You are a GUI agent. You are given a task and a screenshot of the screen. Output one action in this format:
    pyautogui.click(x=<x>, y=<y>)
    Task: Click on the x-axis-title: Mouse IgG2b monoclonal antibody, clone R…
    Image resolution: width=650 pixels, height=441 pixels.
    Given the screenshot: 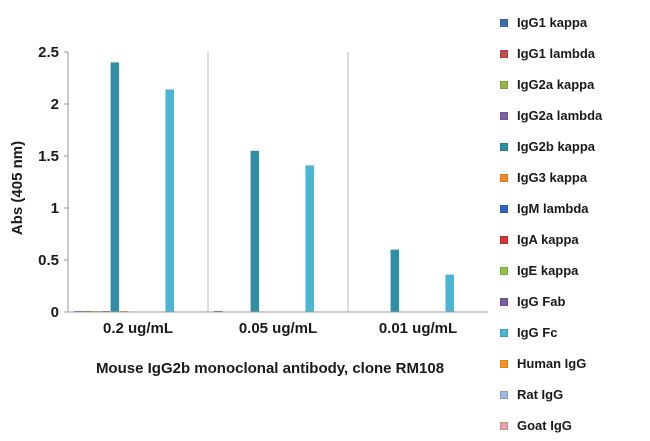 What is the action you would take?
    pyautogui.click(x=270, y=368)
    